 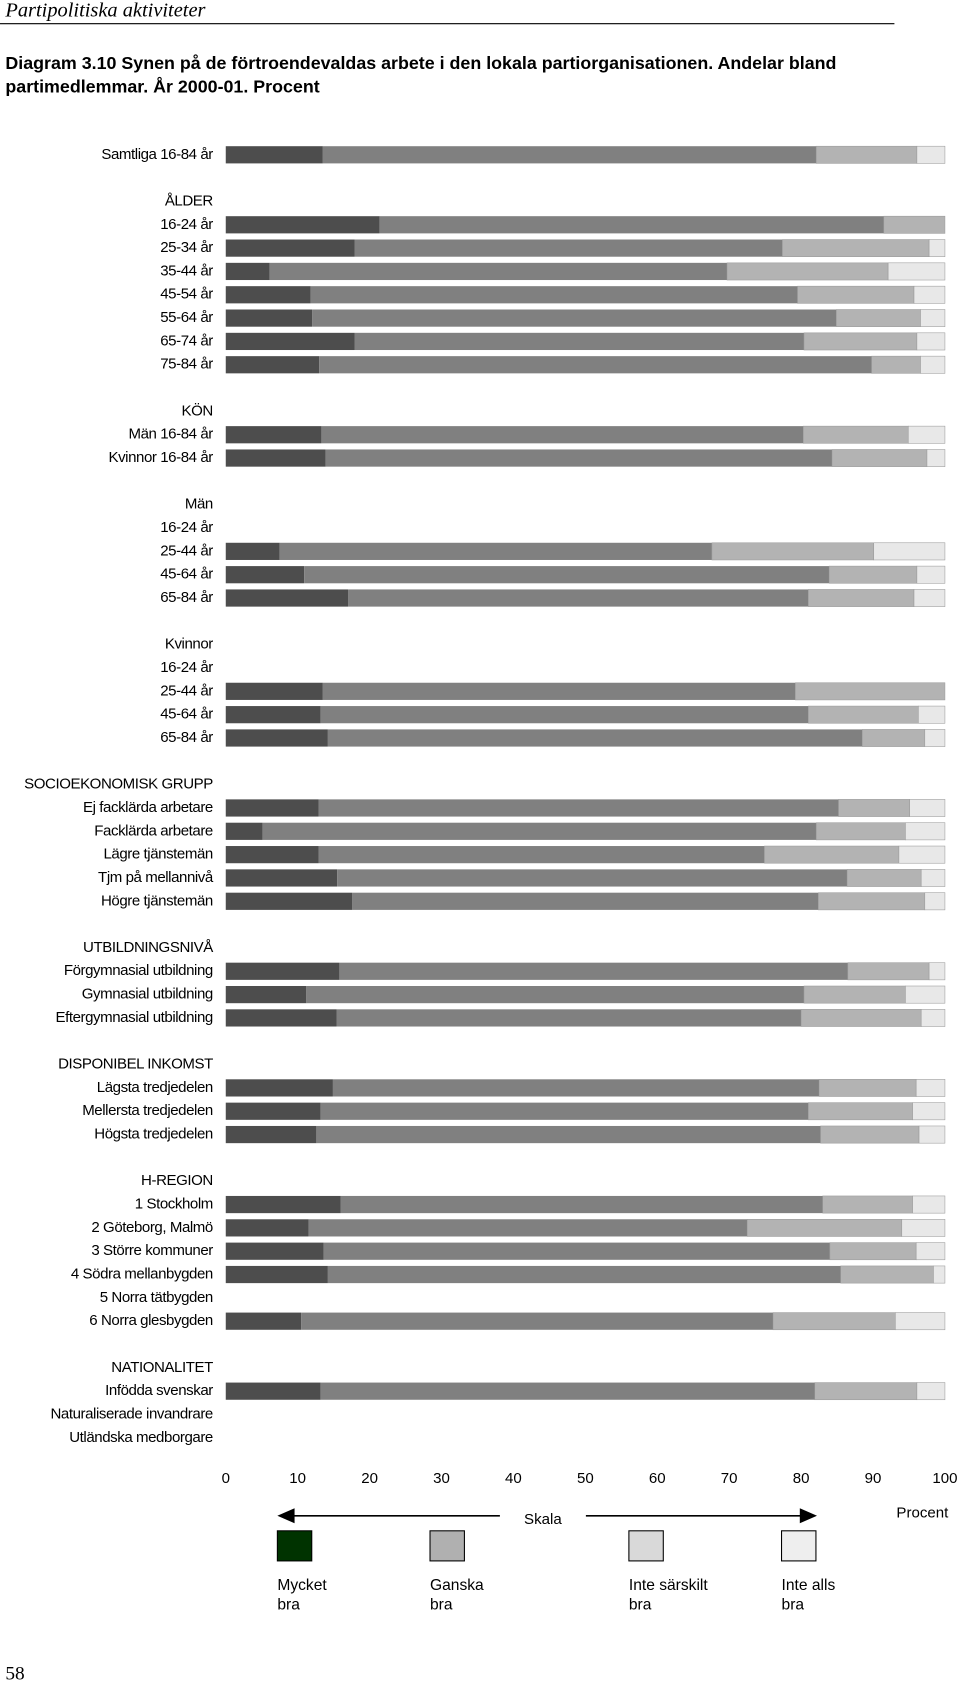 What do you see at coordinates (177, 1180) in the screenshot?
I see `y-tick-label: H-REGION` at bounding box center [177, 1180].